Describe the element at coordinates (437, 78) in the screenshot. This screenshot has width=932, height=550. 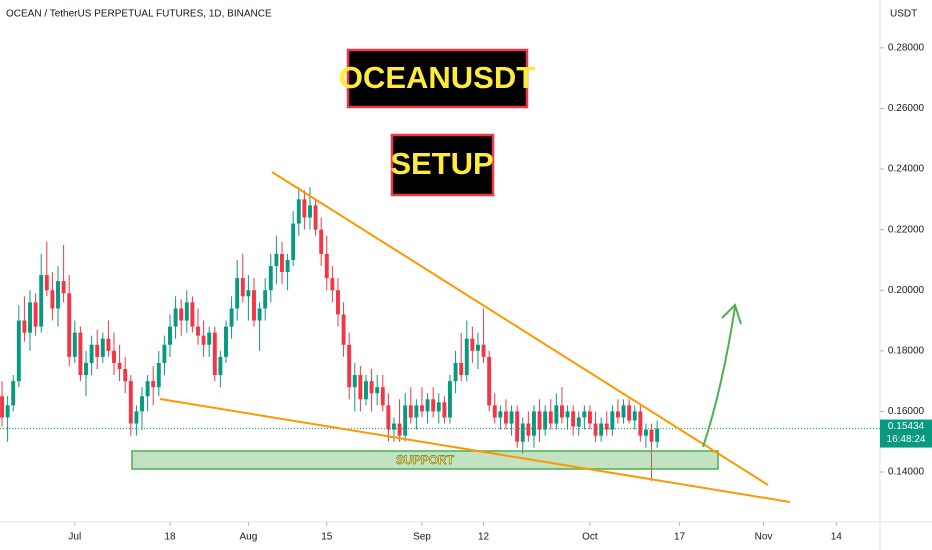
I see `headline-box` at that location.